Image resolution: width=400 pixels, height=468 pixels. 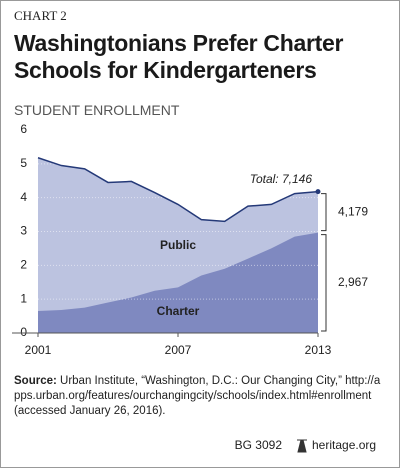 I want to click on series-label: Public, so click(x=178, y=245).